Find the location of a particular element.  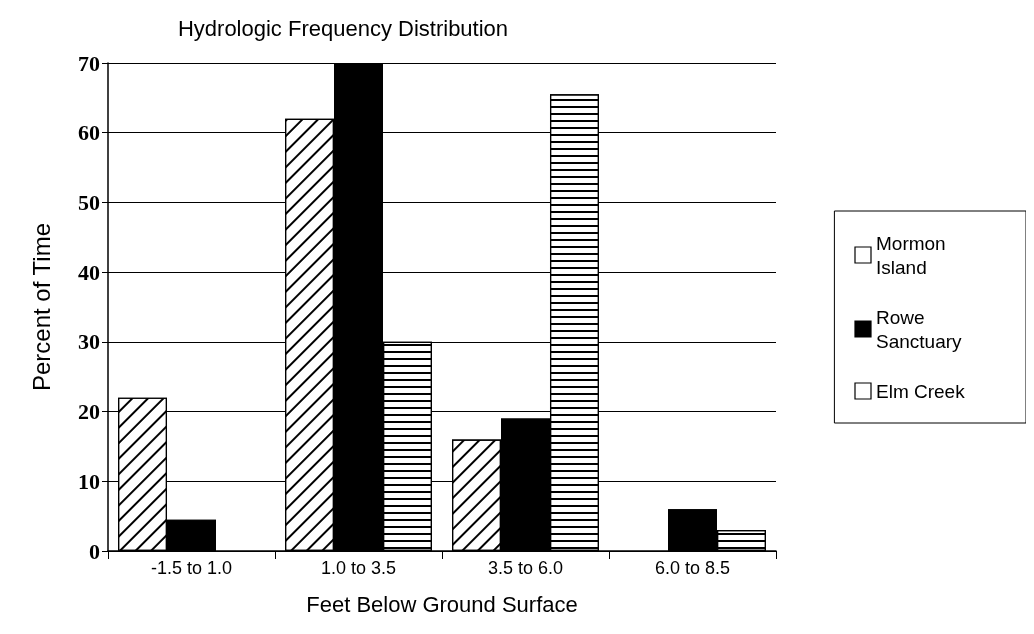

chart-title: Hydrologic Frequency Distribution is located at coordinates (343, 28).